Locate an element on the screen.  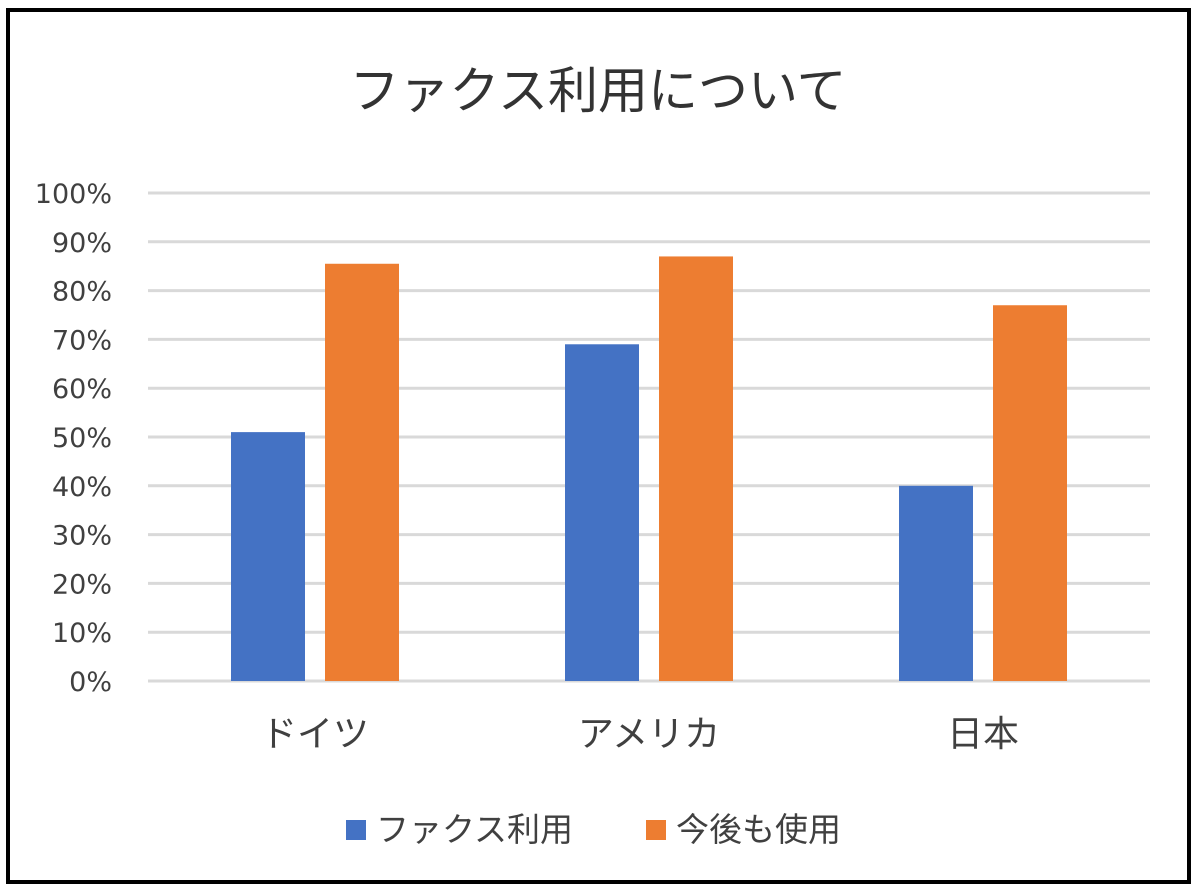
x-tick-label: ドイツ is located at coordinates (315, 734).